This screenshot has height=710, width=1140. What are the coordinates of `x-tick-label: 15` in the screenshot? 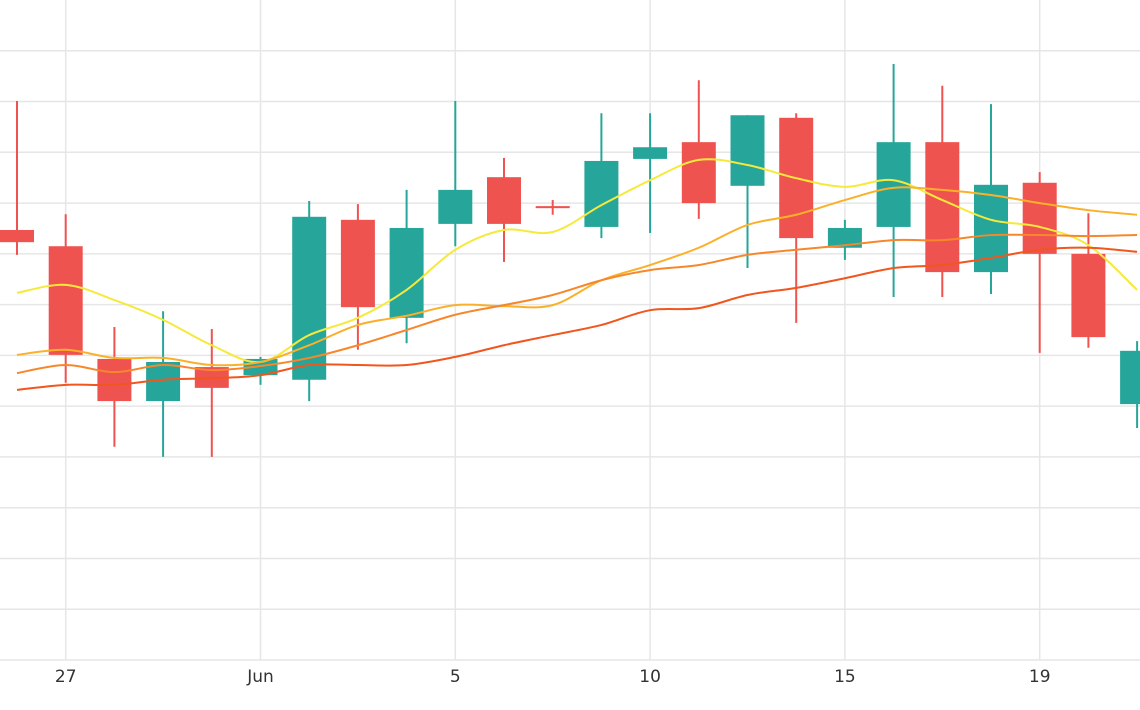 It's located at (845, 677).